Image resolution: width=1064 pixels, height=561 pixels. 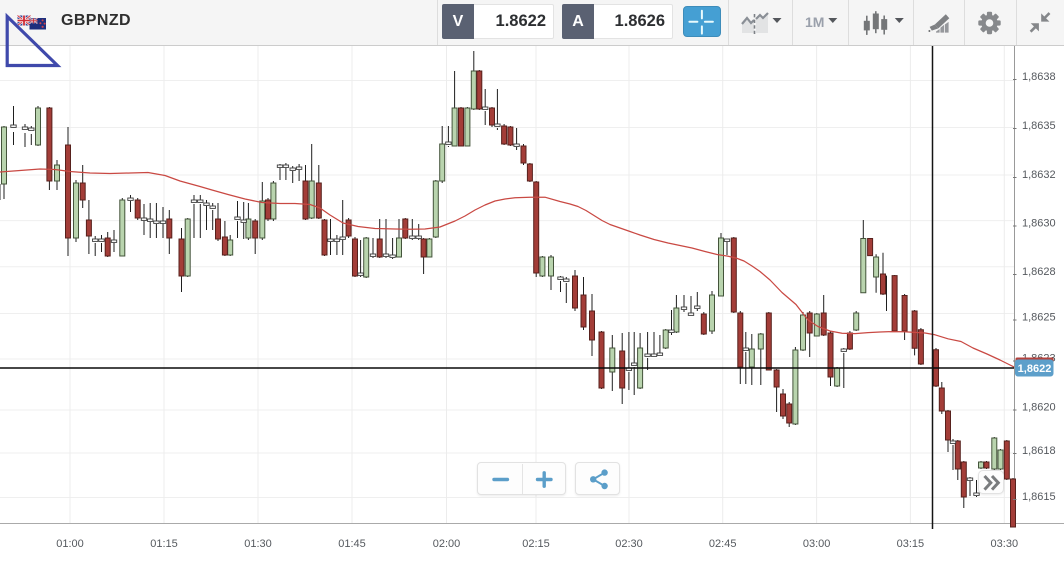 What do you see at coordinates (447, 544) in the screenshot?
I see `svg-text: 02:00` at bounding box center [447, 544].